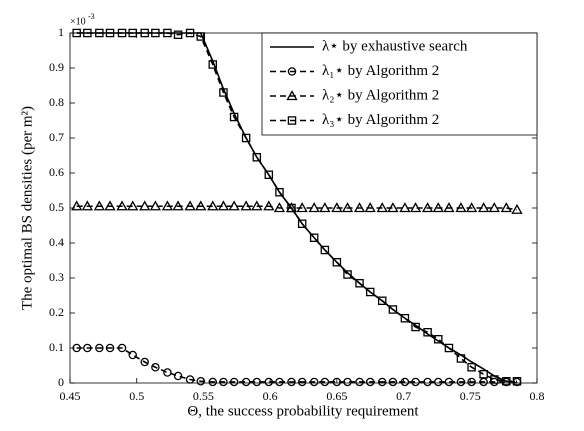  Describe the element at coordinates (61, 32) in the screenshot. I see `y-tick-label: 1` at that location.